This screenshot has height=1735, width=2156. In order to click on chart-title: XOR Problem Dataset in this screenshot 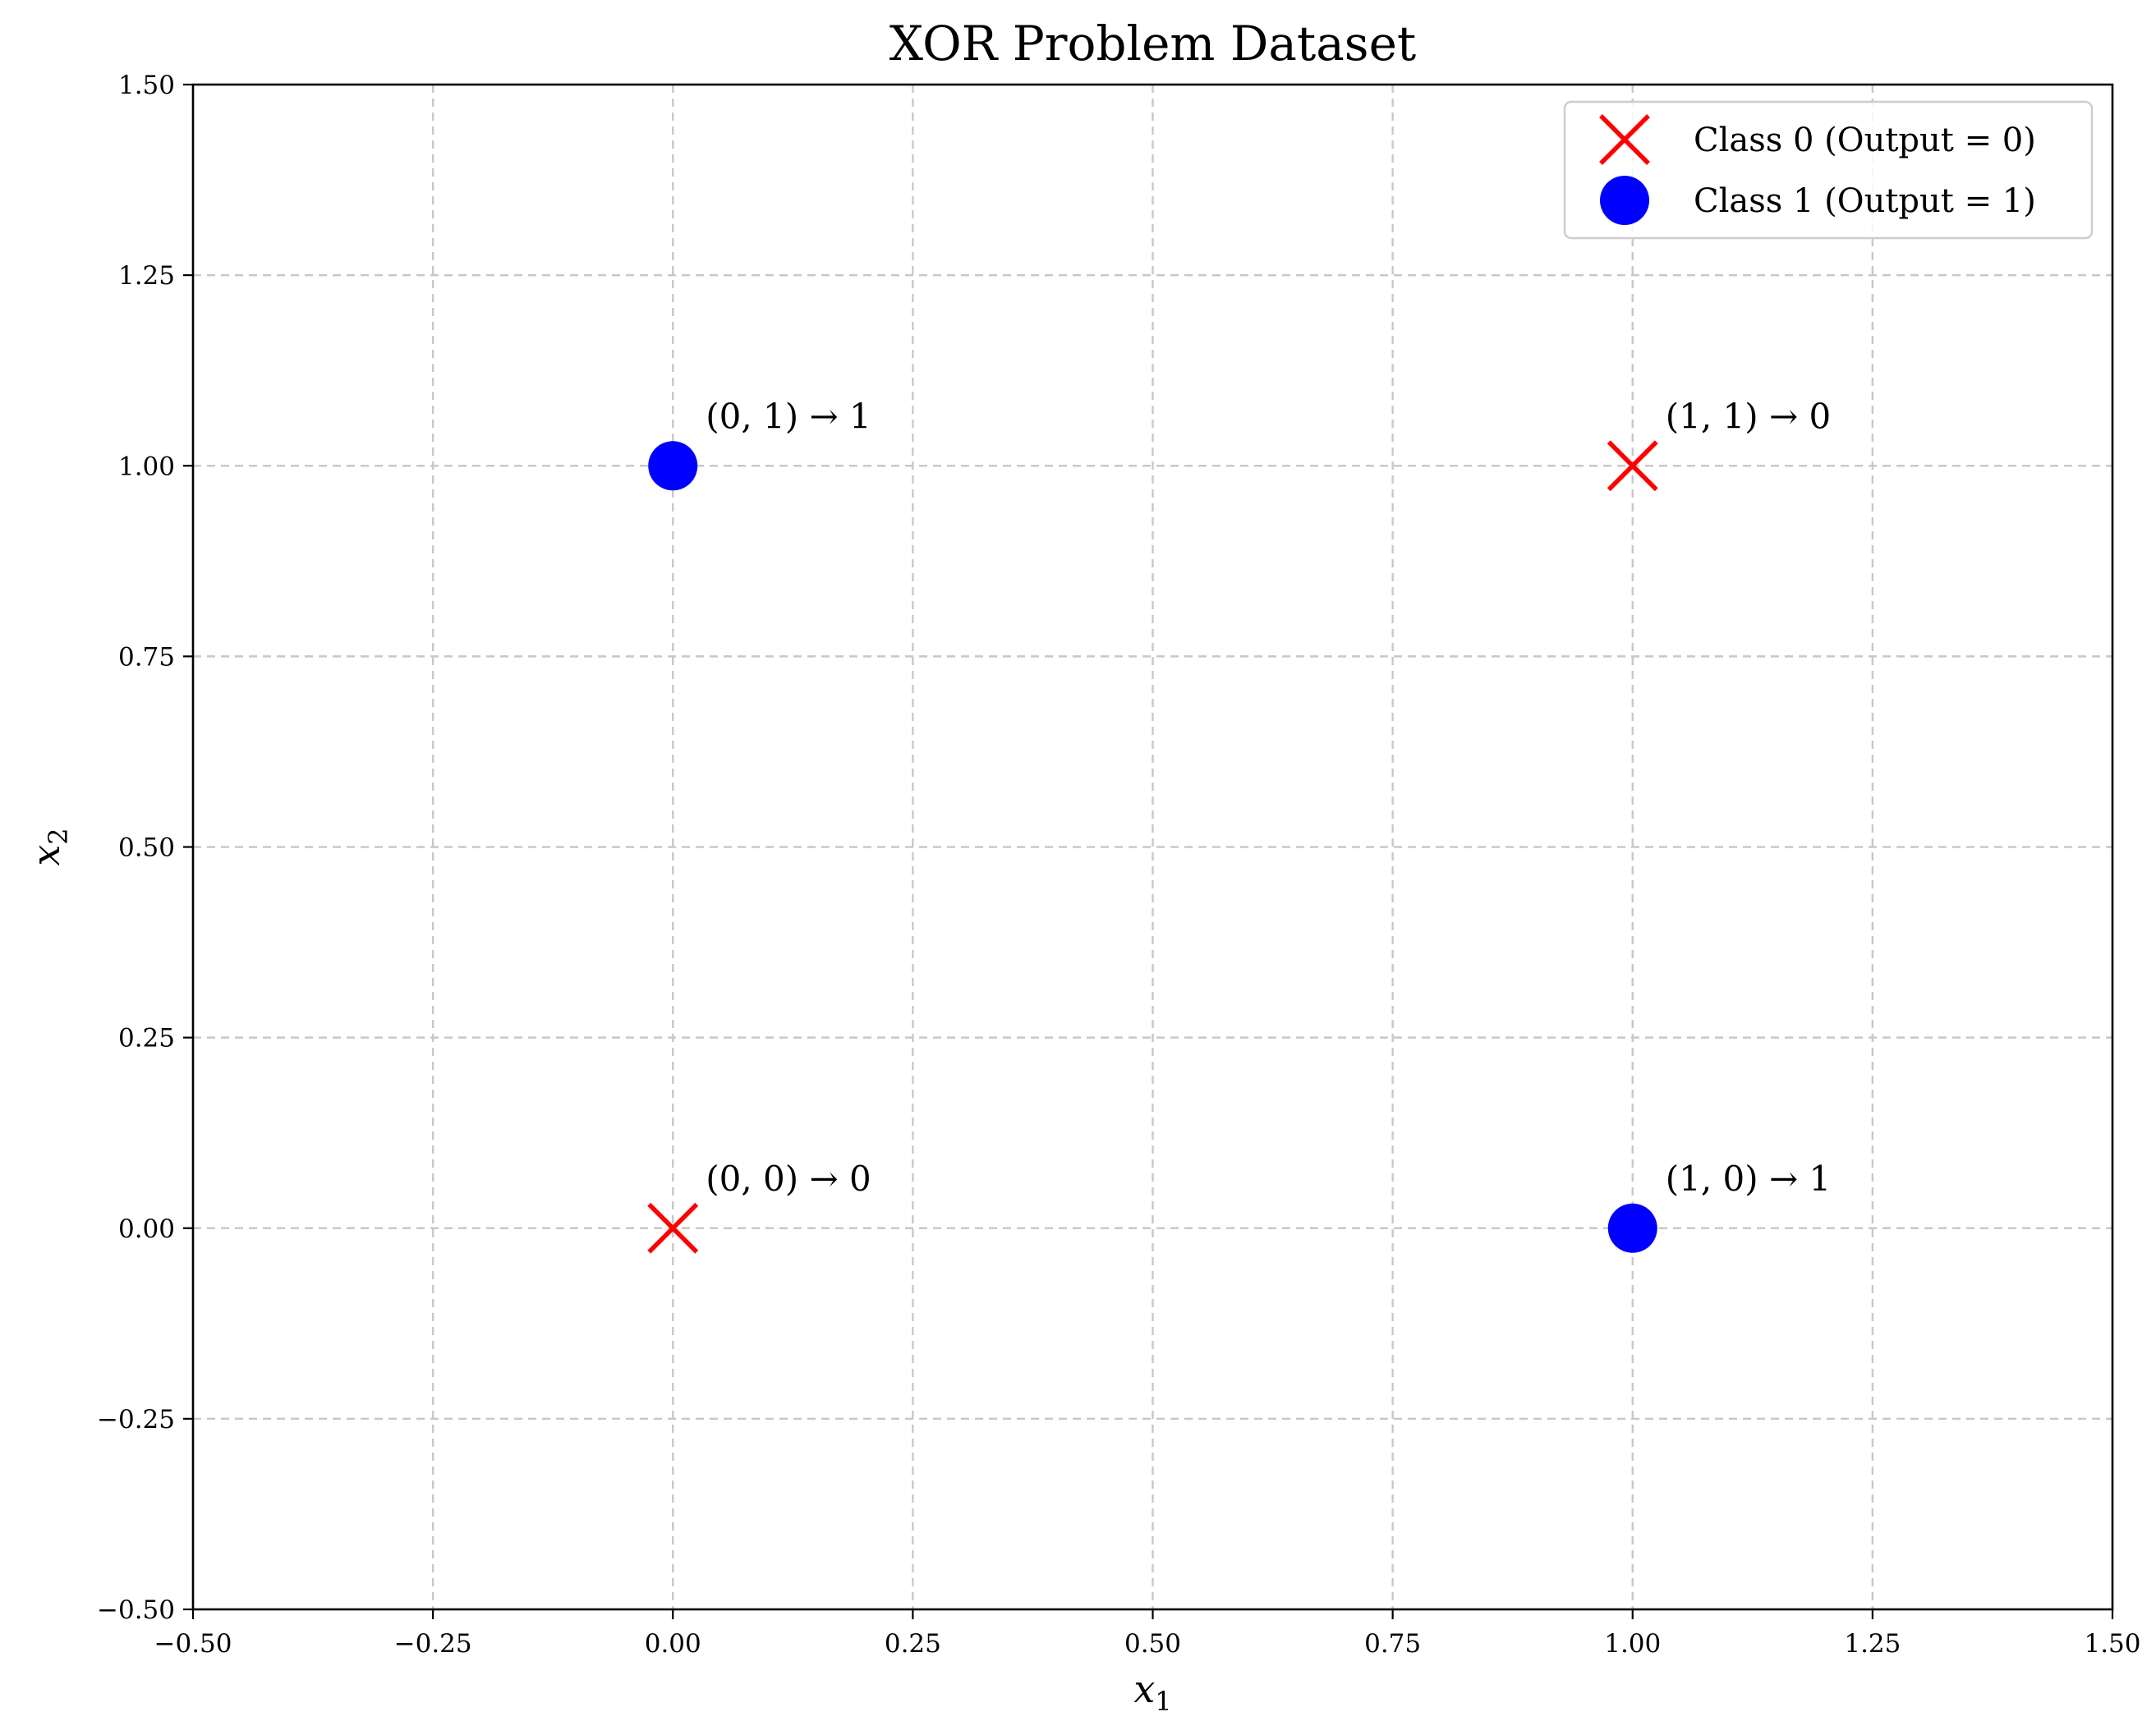, I will do `click(1153, 43)`.